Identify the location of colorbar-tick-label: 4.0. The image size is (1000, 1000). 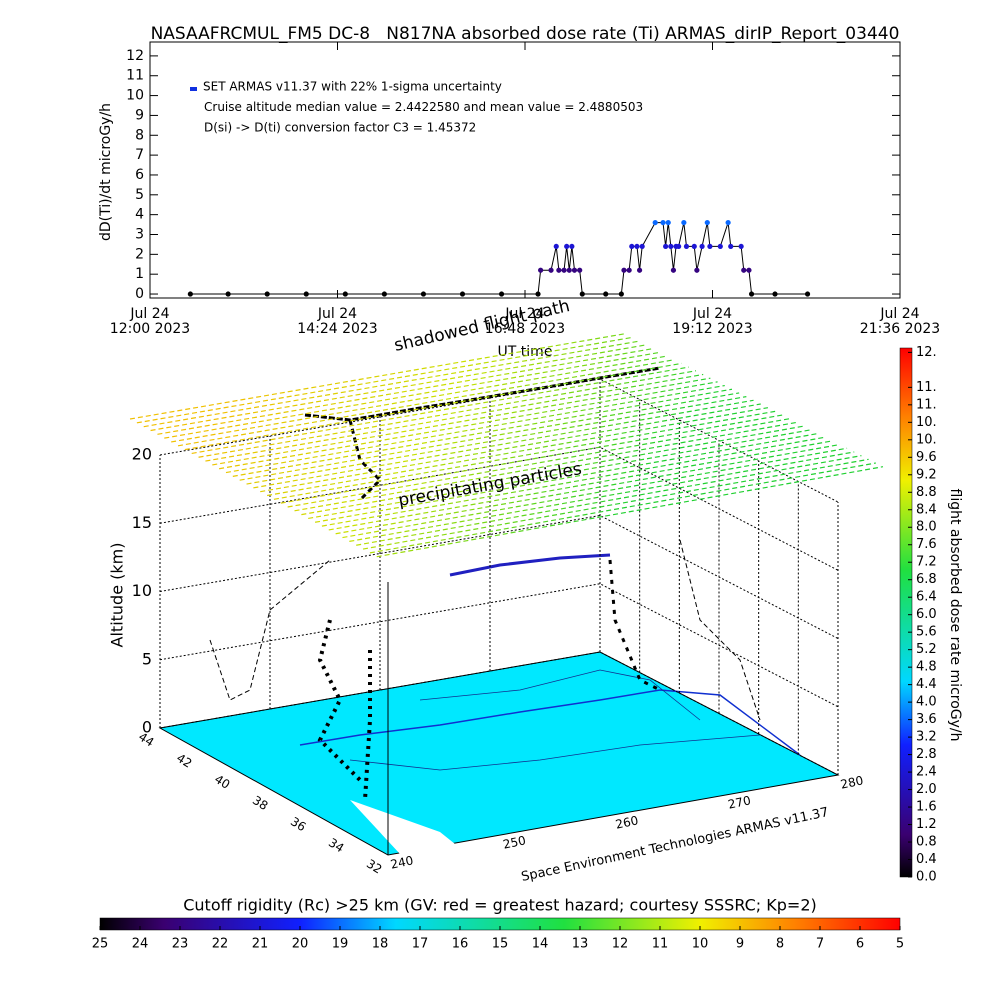
(926, 702).